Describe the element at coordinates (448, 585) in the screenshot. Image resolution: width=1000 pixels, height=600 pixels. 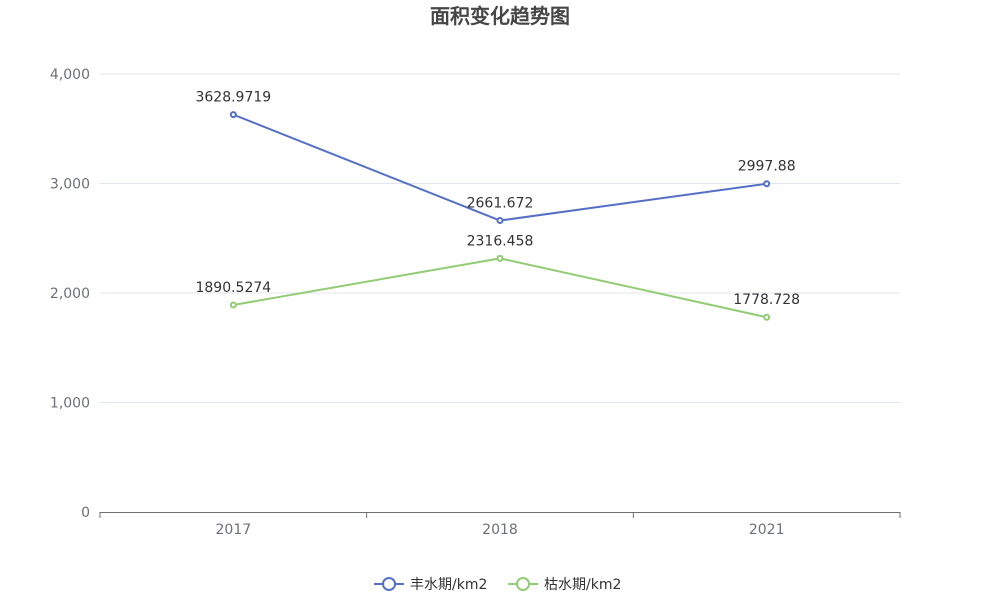
I see `legend-label: 丰水期/km2` at that location.